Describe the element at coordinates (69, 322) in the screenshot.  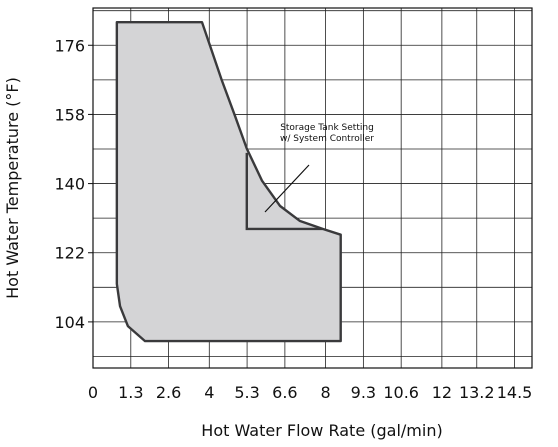
I see `y-tick-label: 104` at that location.